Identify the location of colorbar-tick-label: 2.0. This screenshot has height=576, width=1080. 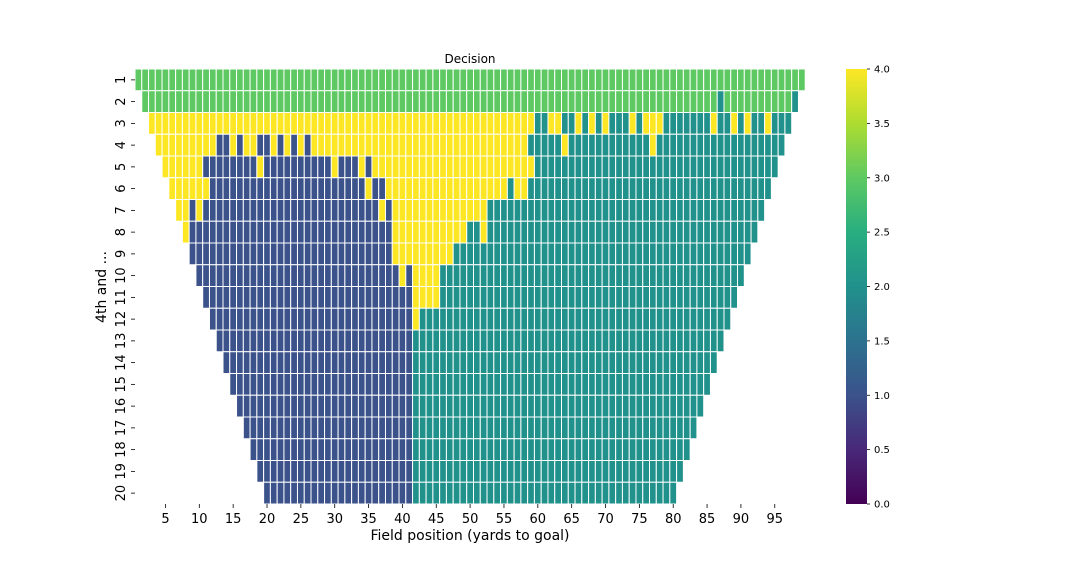
(882, 287).